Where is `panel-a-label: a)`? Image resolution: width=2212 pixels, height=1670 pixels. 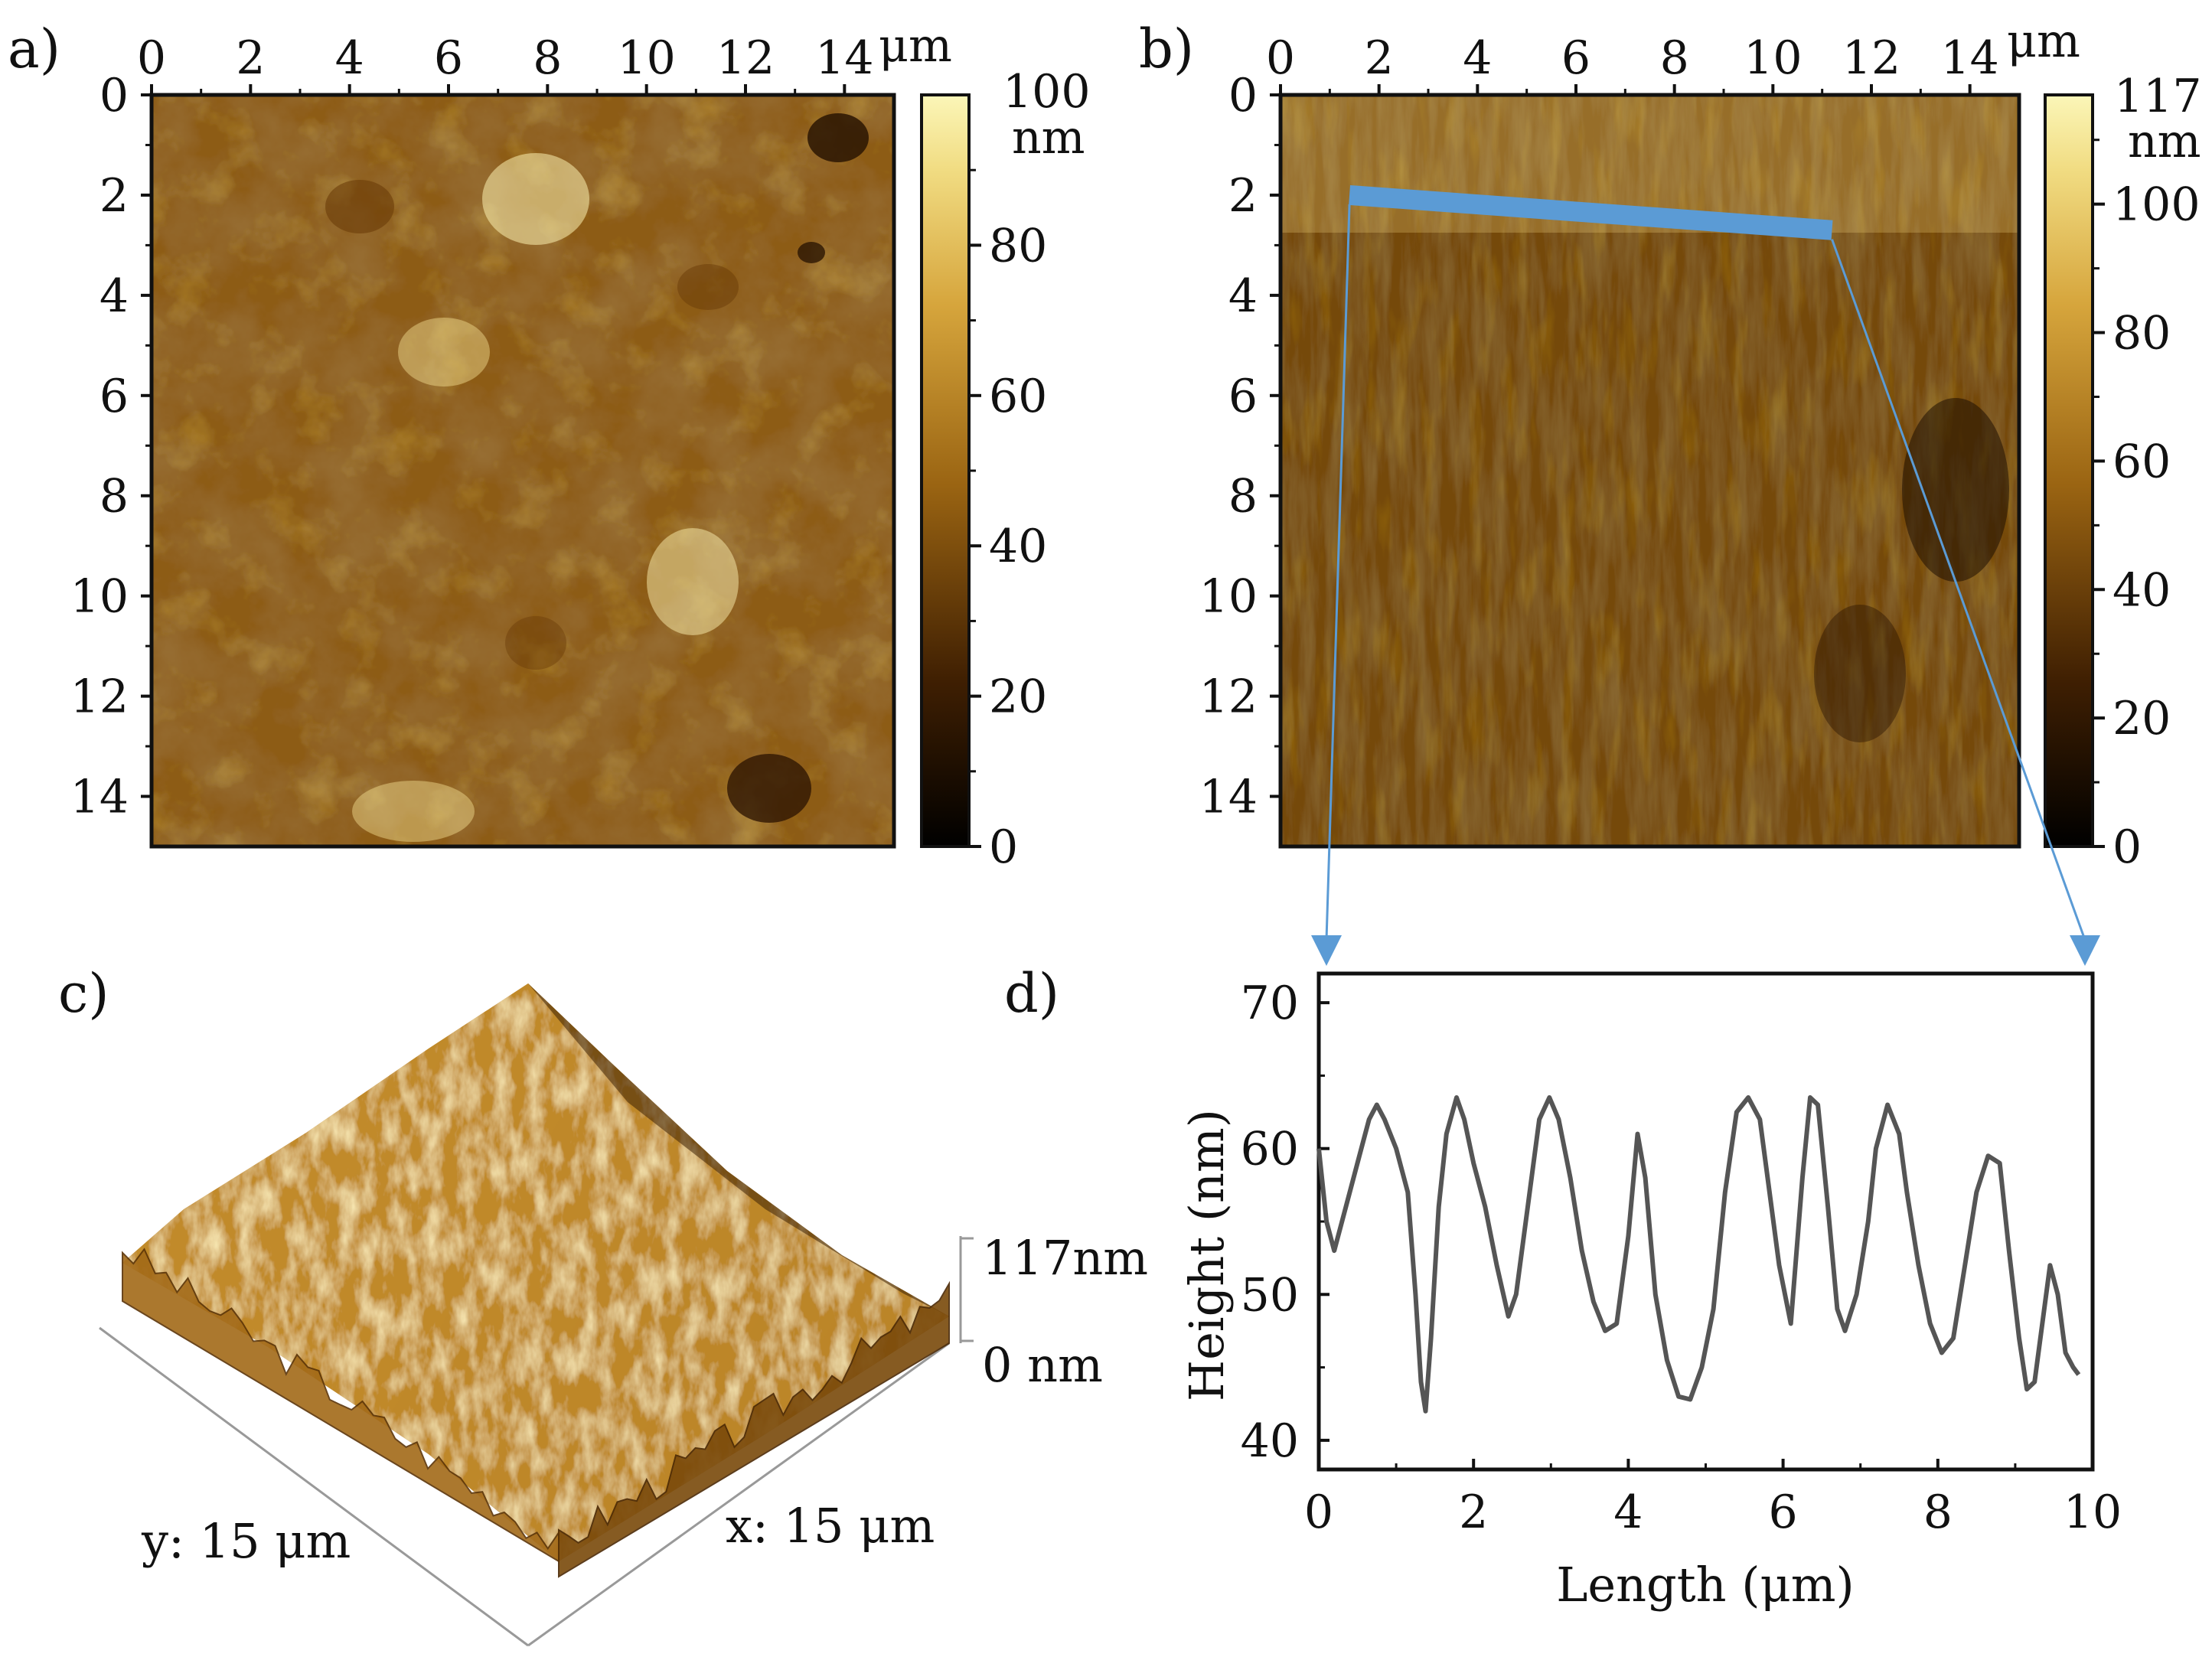
panel-a-label: a) is located at coordinates (34, 49).